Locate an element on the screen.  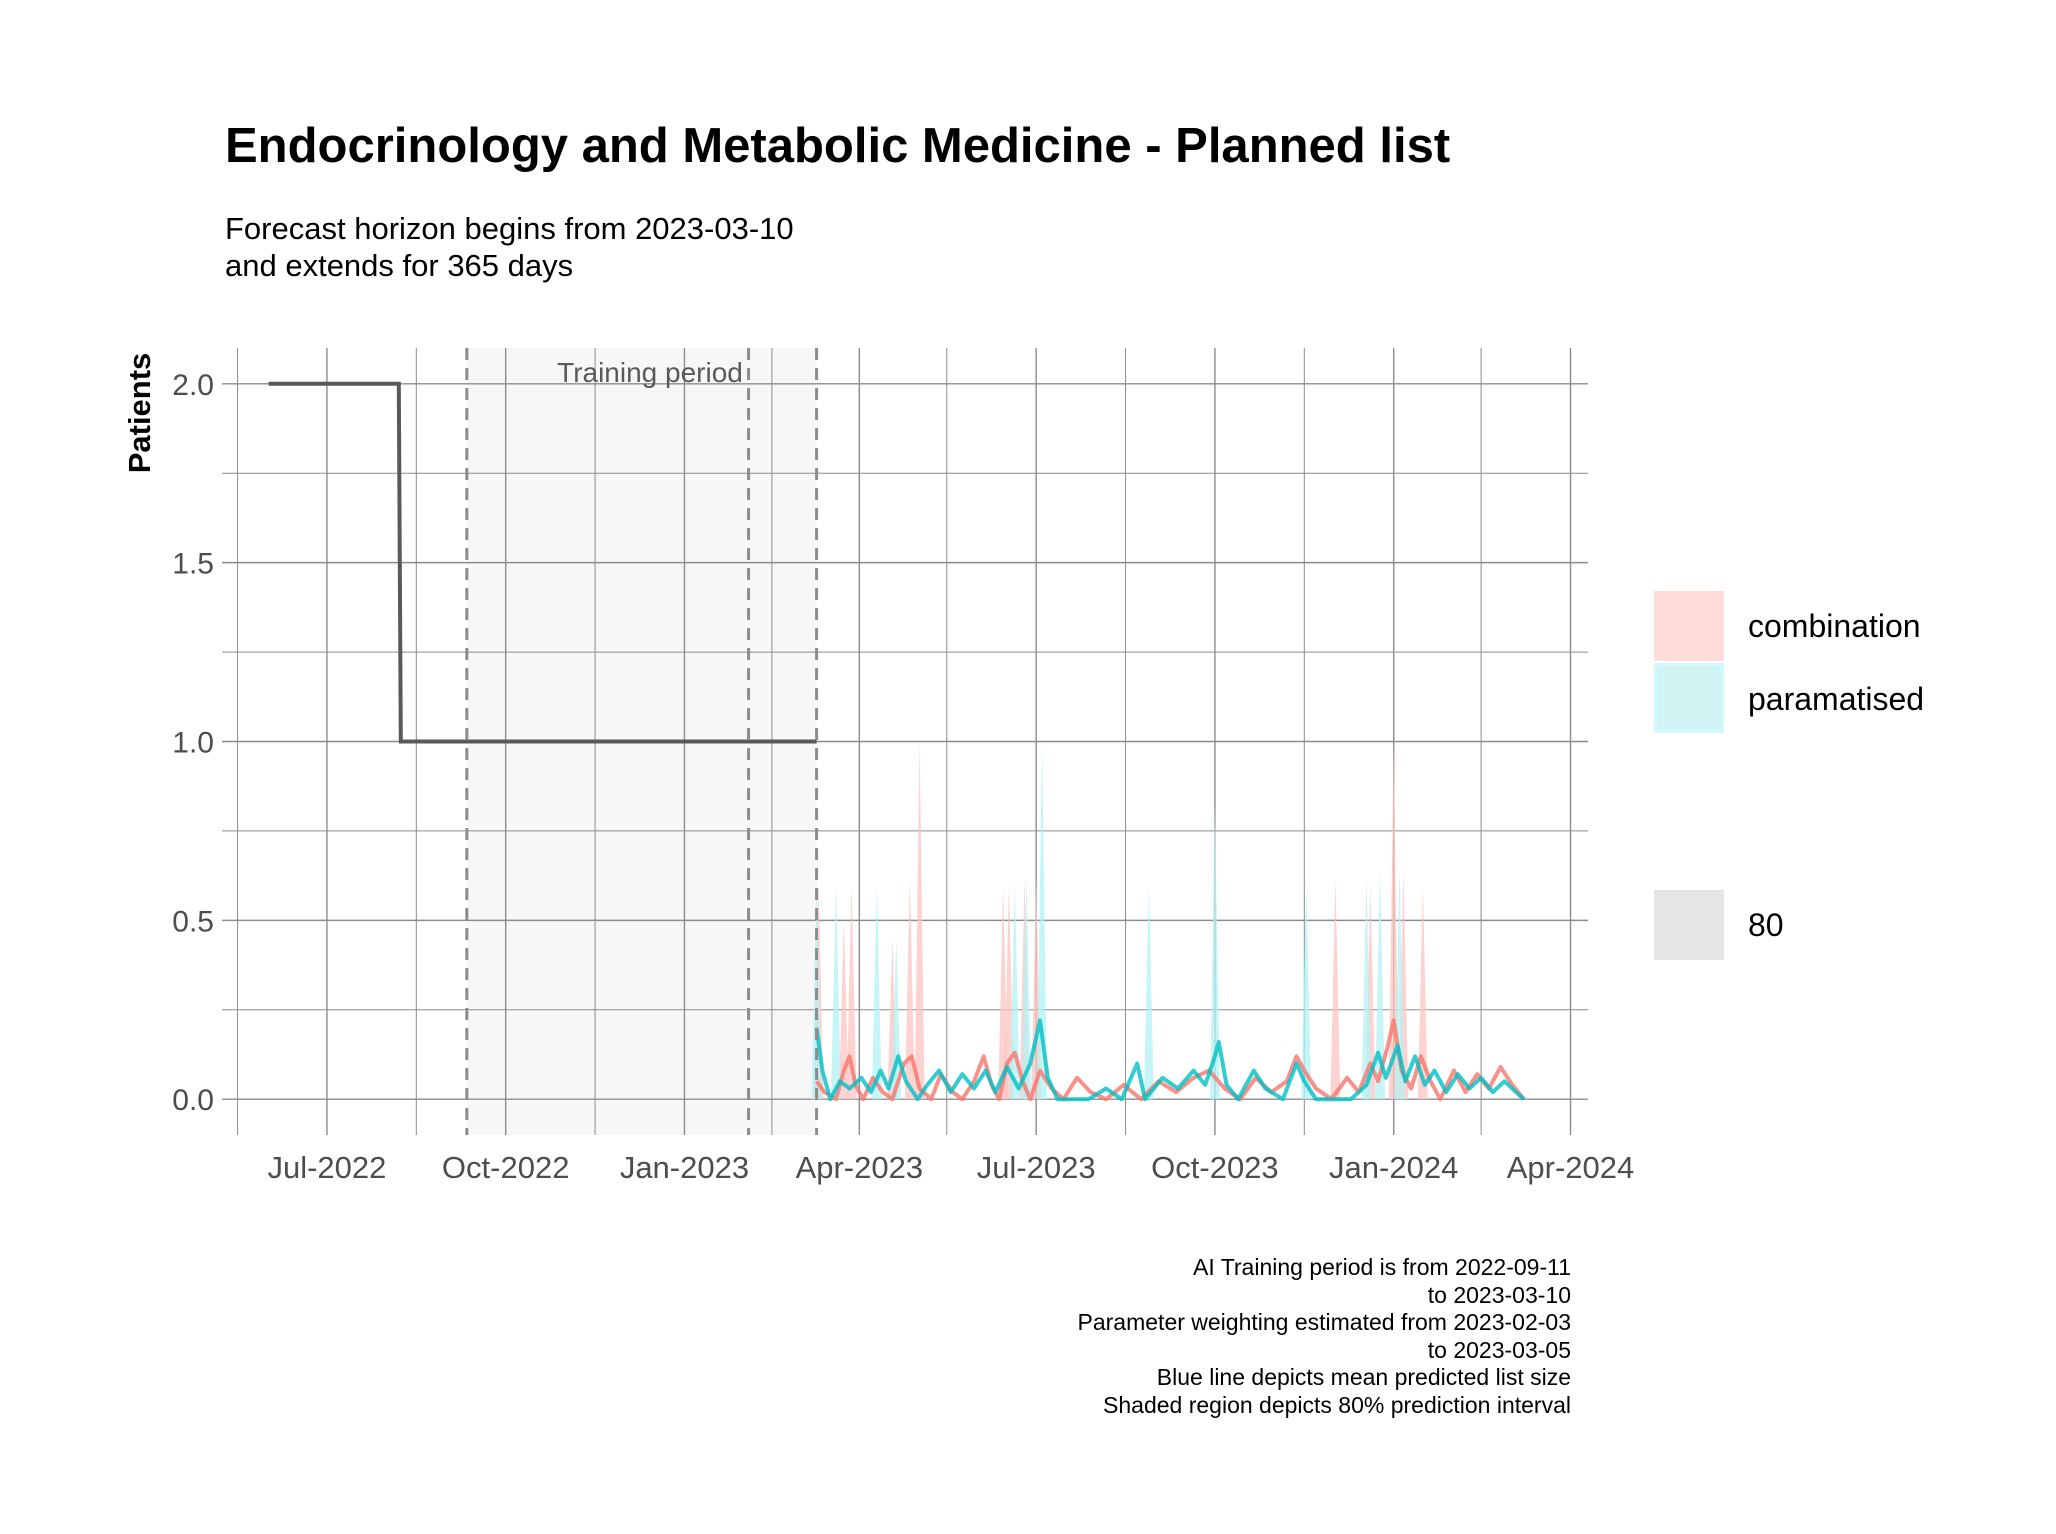
legend-key-interval is located at coordinates (1689, 925).